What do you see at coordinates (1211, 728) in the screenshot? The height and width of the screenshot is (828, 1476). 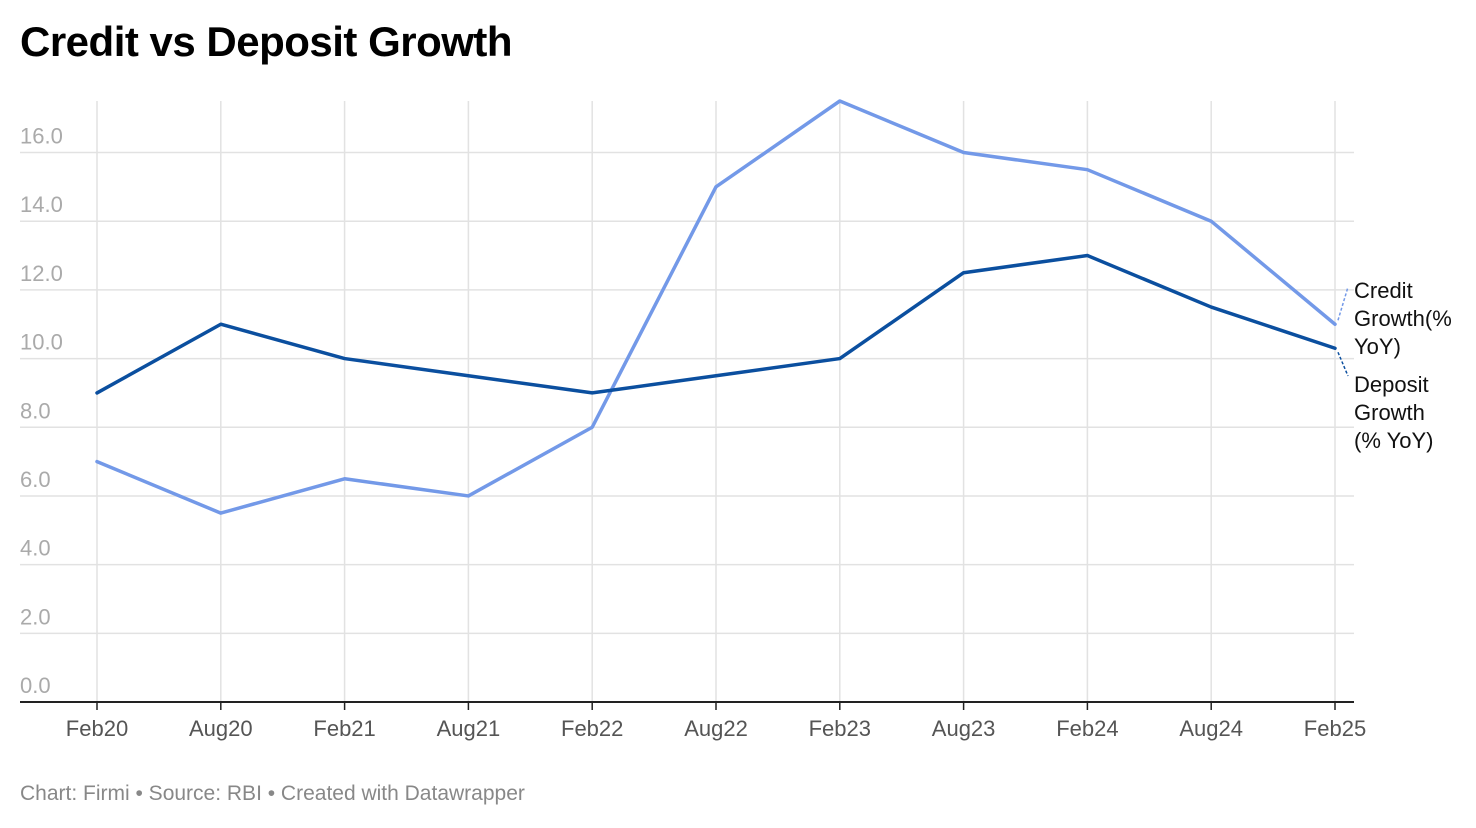 I see `x-tick-label: Aug24` at bounding box center [1211, 728].